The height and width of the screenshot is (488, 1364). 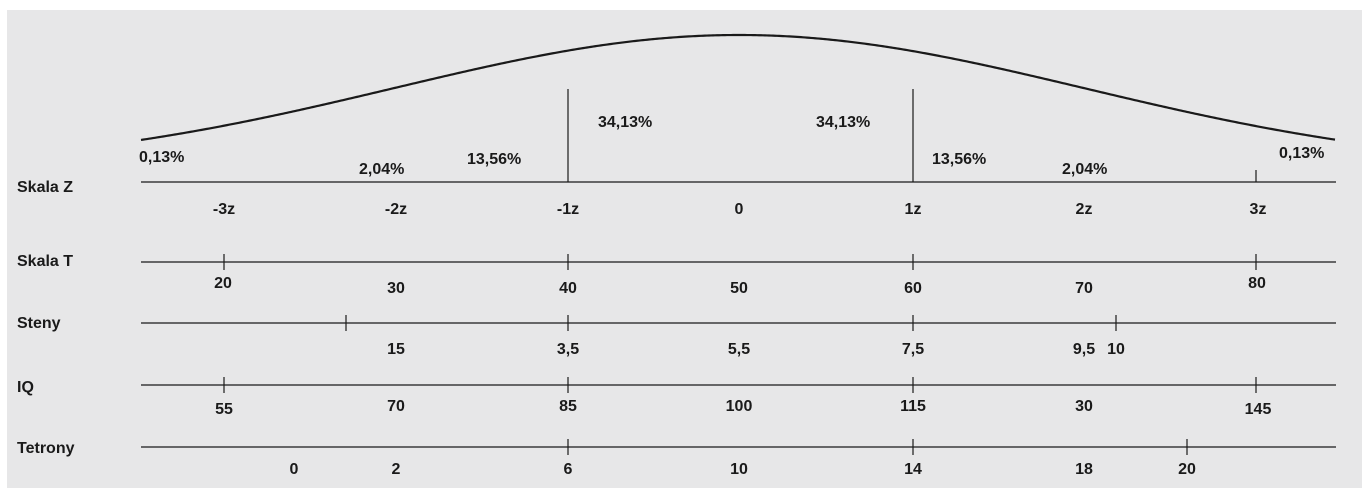 I want to click on scale-z-value: 0, so click(x=739, y=209).